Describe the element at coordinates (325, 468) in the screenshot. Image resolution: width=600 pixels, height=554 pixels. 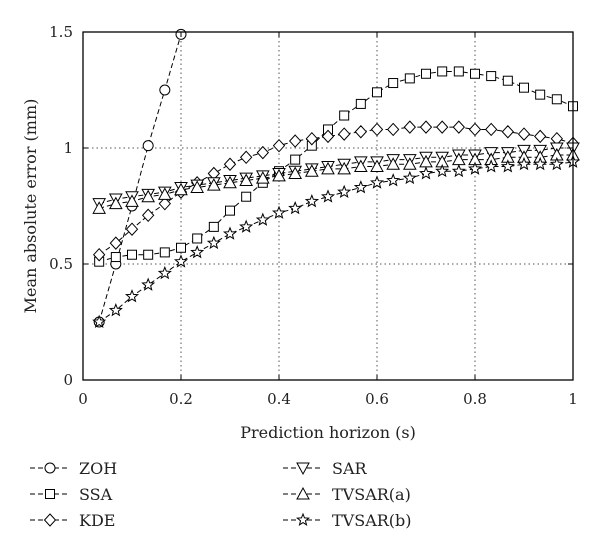
I see `legend-item-sar: SAR` at that location.